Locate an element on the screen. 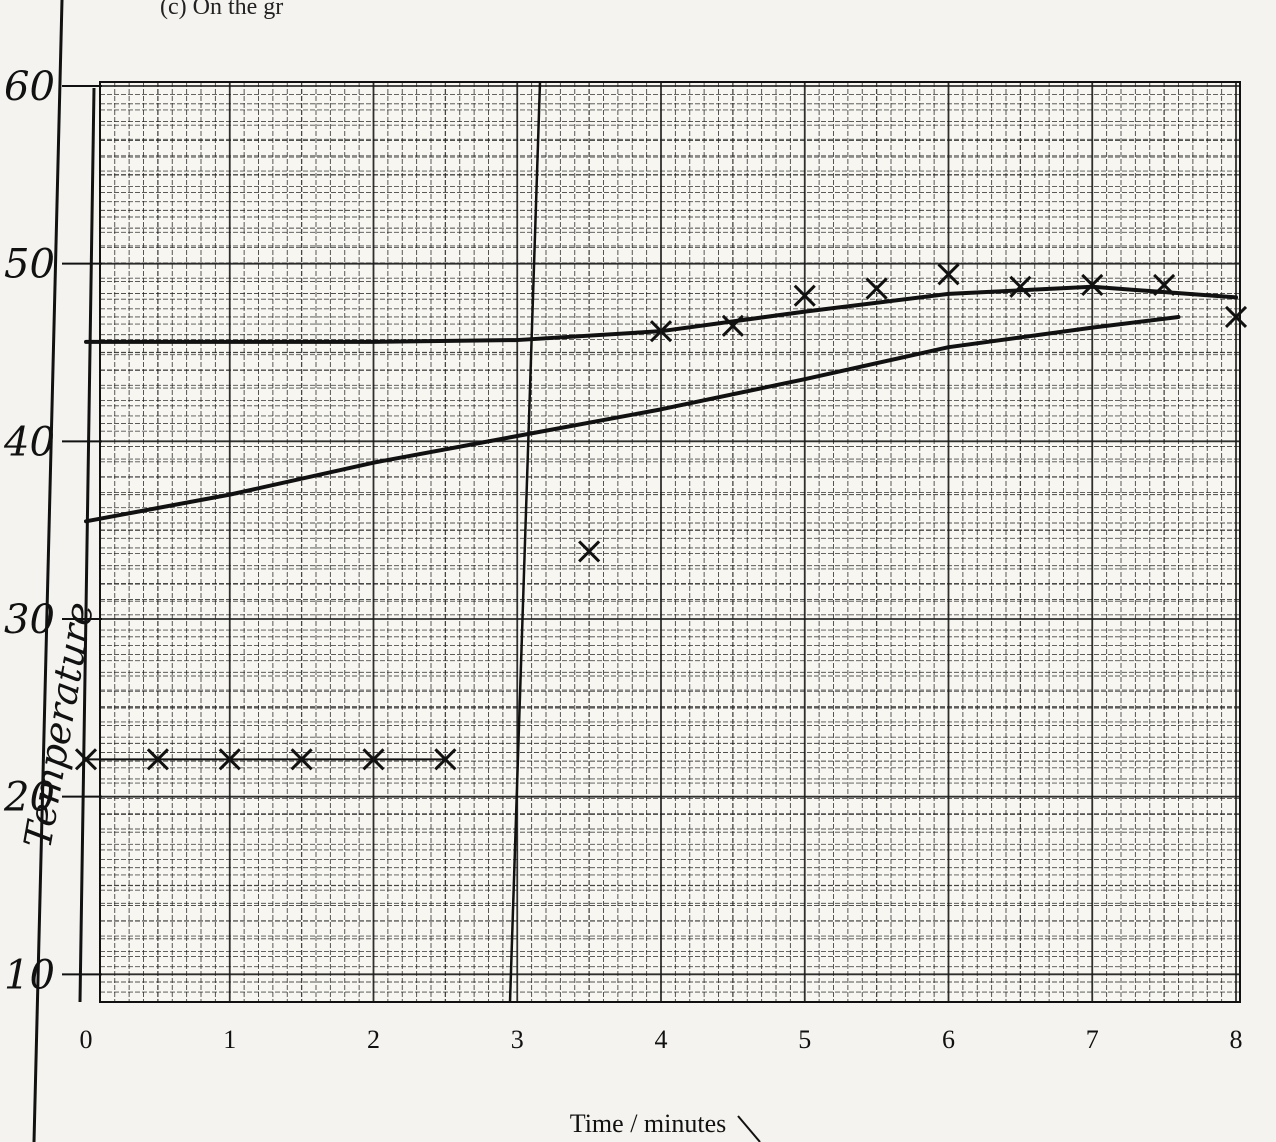 Image resolution: width=1276 pixels, height=1142 pixels. x-tick-label: 7 is located at coordinates (1092, 1039).